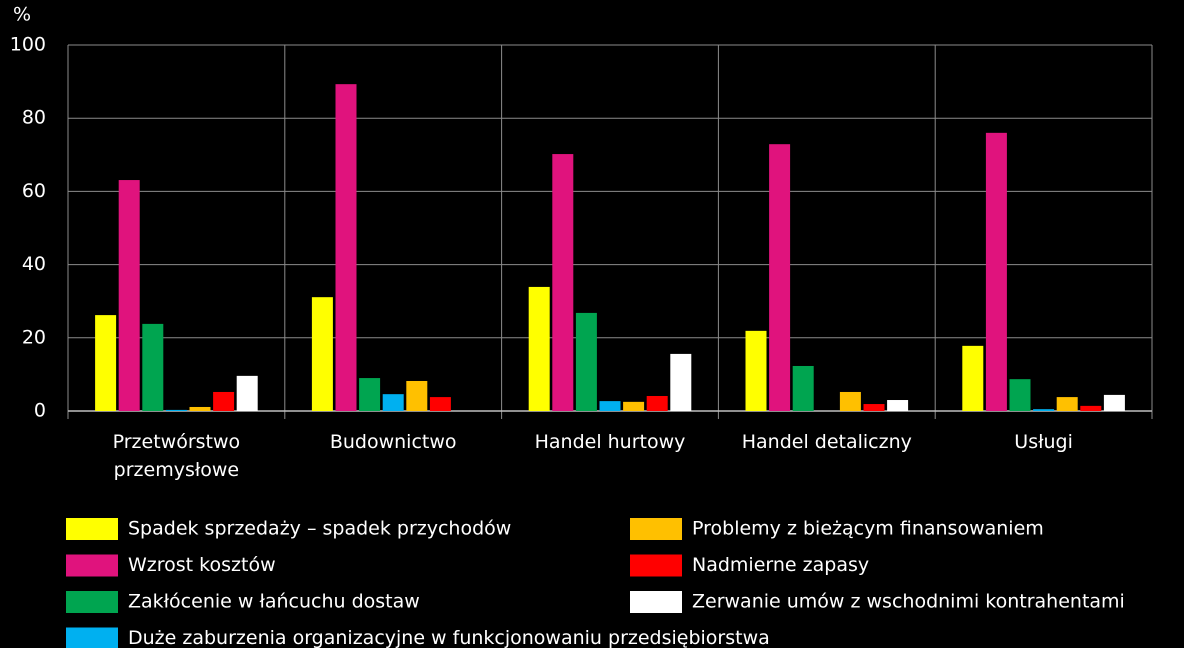 This screenshot has height=648, width=1184. I want to click on legend-label: Zakłócenie w łańcuchu dostaw, so click(274, 602).